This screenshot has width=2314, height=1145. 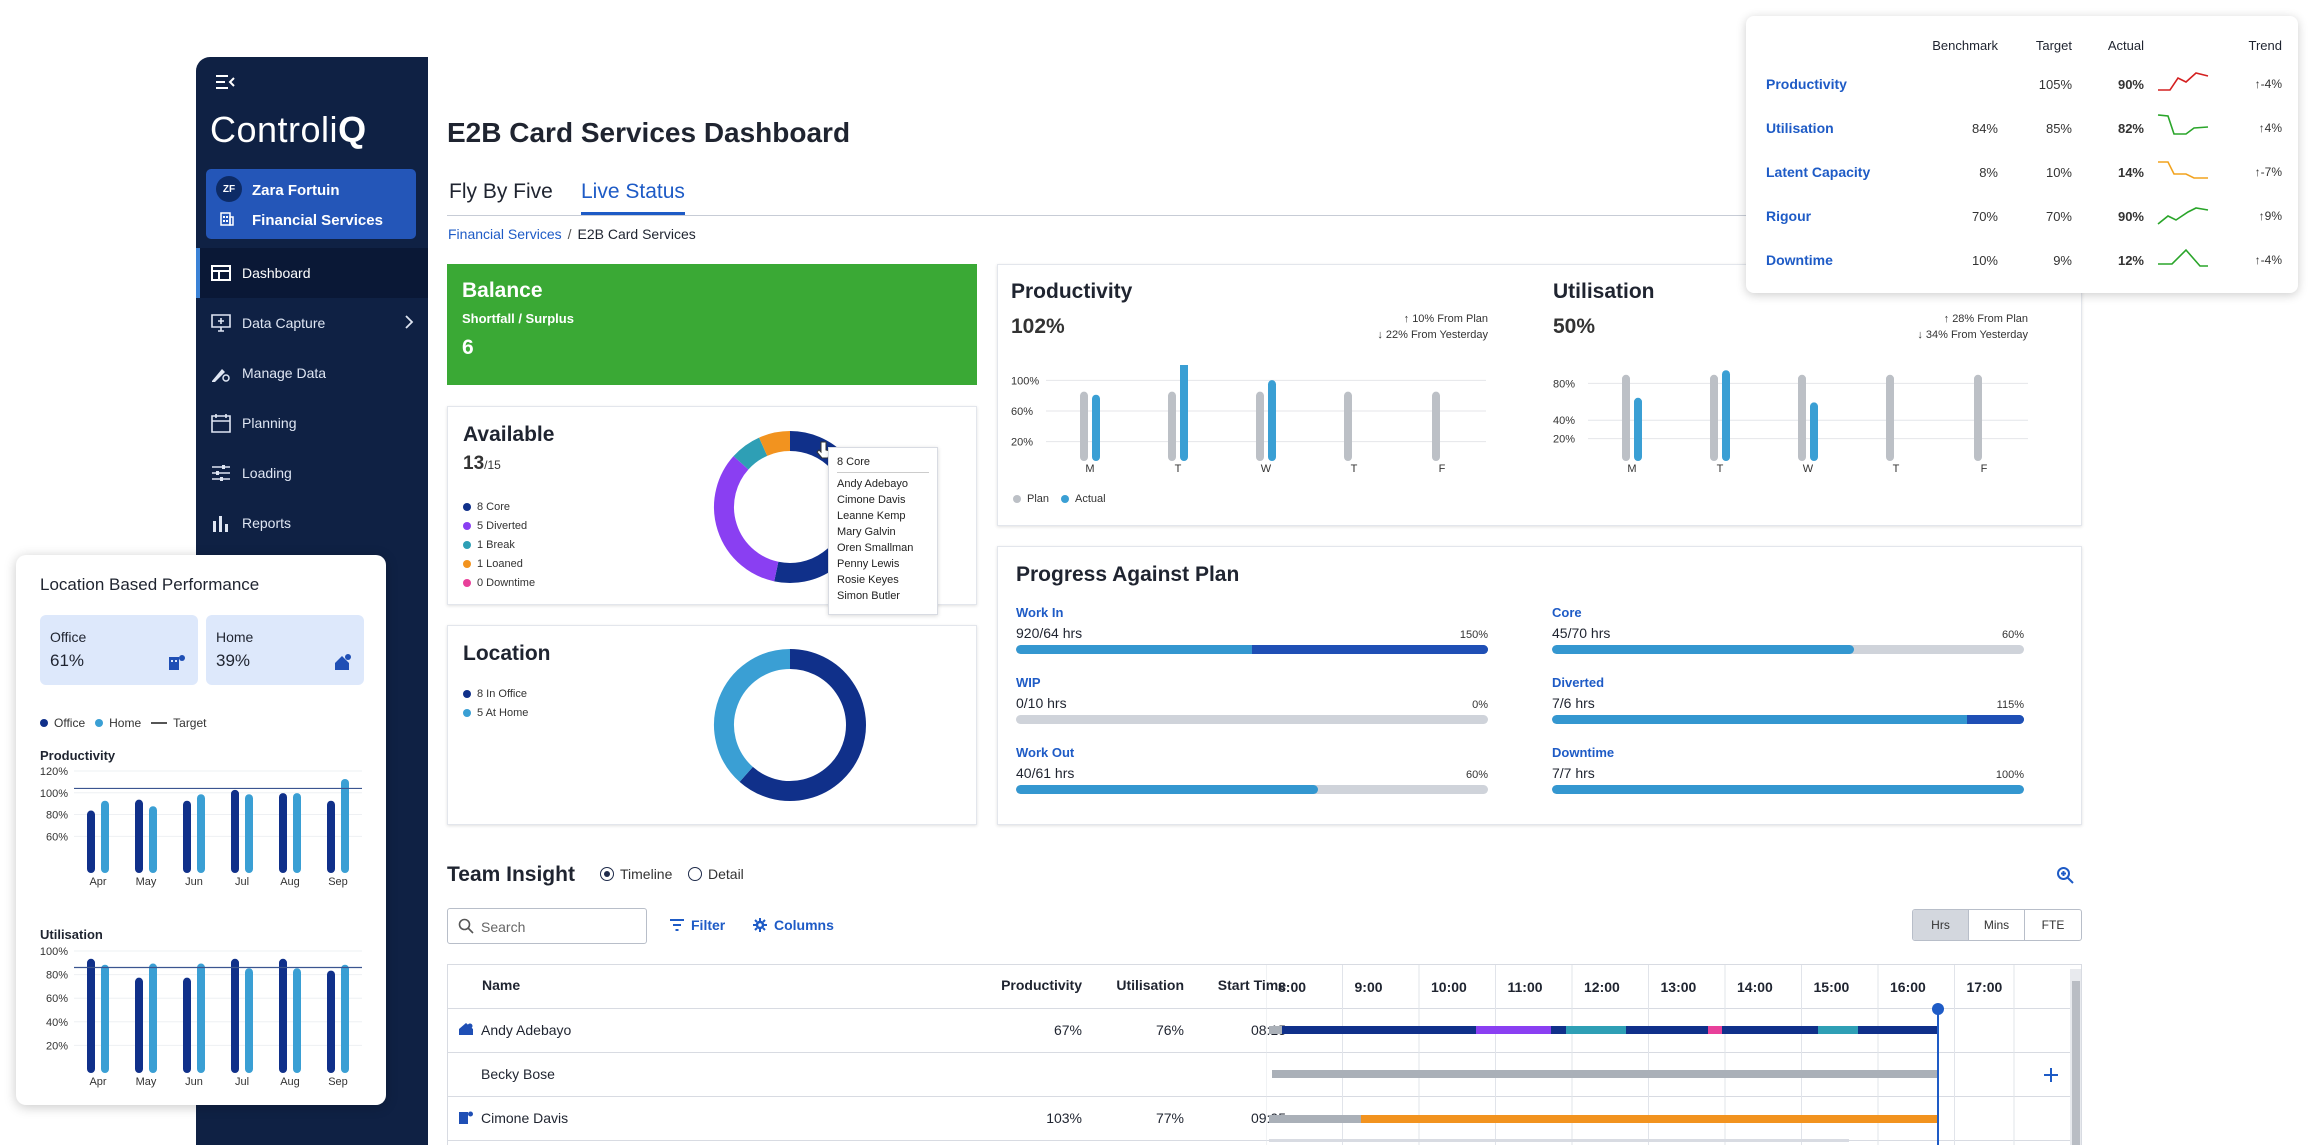 I want to click on dashboard-icon, so click(x=221, y=273).